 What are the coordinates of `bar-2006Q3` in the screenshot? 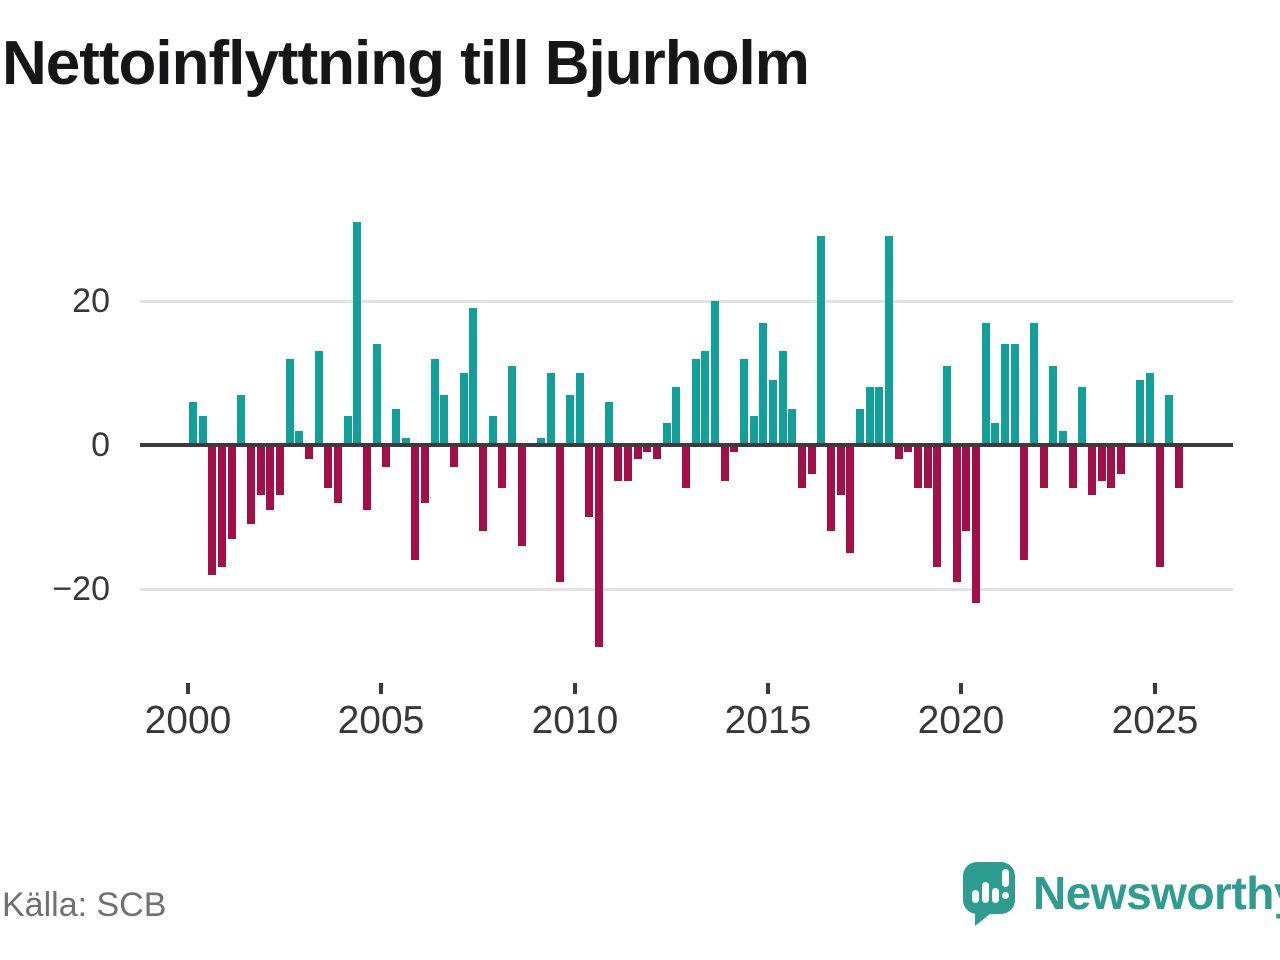 It's located at (444, 420).